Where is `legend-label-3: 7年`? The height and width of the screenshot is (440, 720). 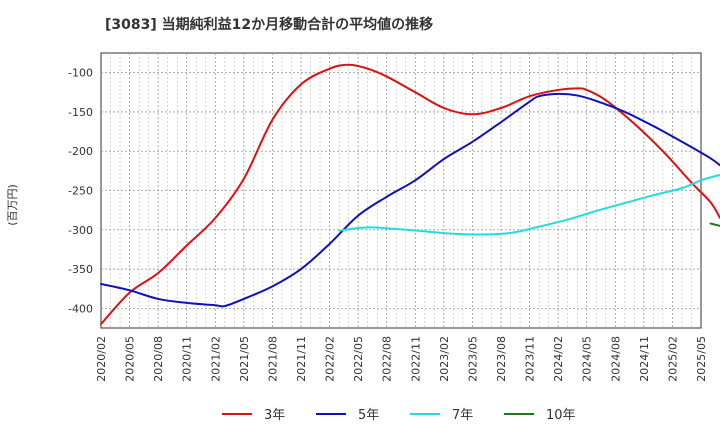
legend-label-3: 7年 is located at coordinates (462, 415).